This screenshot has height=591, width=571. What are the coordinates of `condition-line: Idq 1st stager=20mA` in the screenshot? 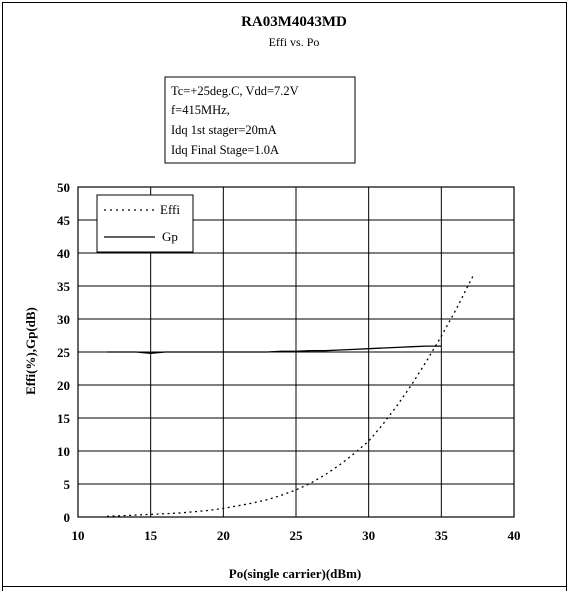 It's located at (224, 130).